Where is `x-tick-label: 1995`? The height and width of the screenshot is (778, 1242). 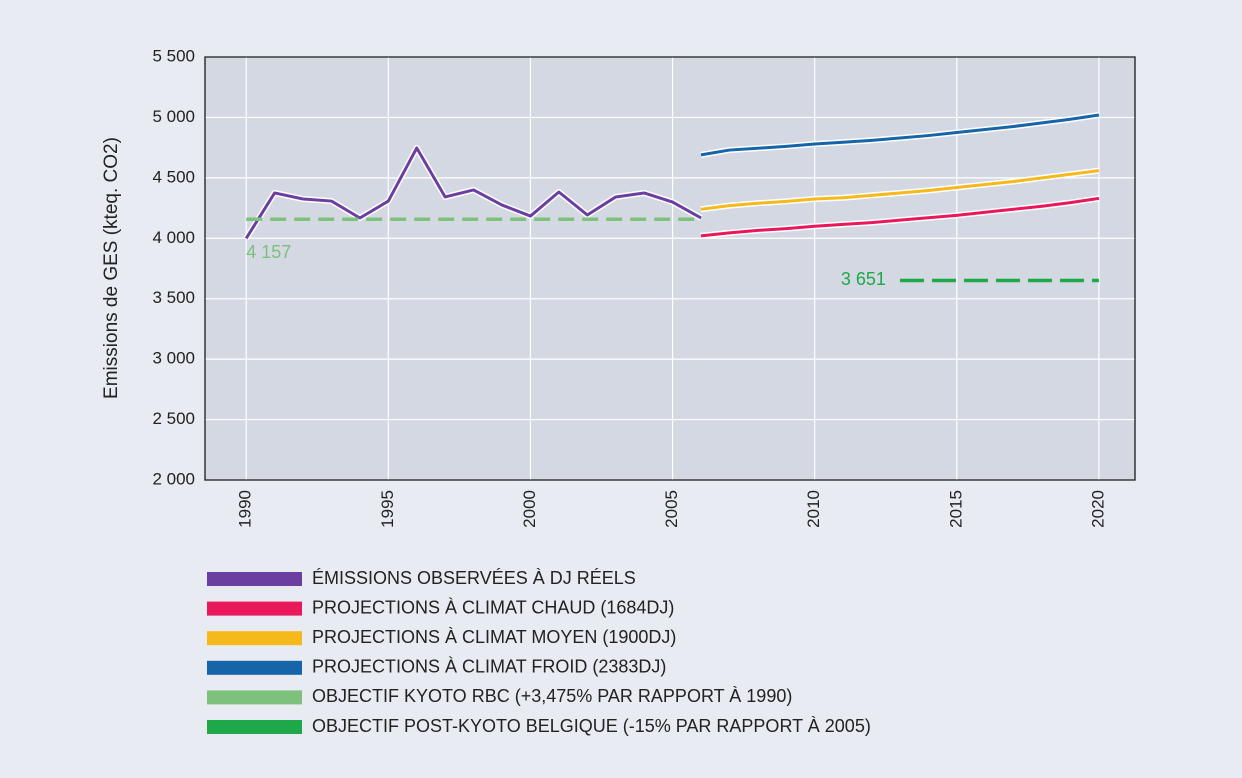
x-tick-label: 1995 is located at coordinates (387, 509).